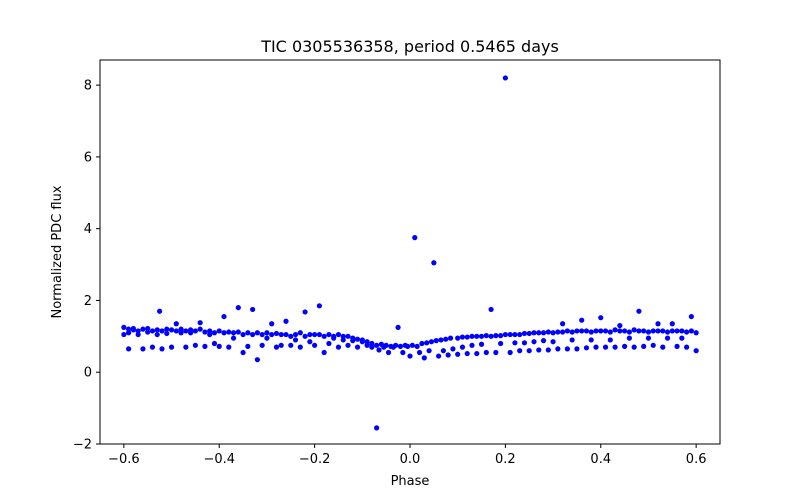  What do you see at coordinates (410, 459) in the screenshot?
I see `x-tick-label: 0.0` at bounding box center [410, 459].